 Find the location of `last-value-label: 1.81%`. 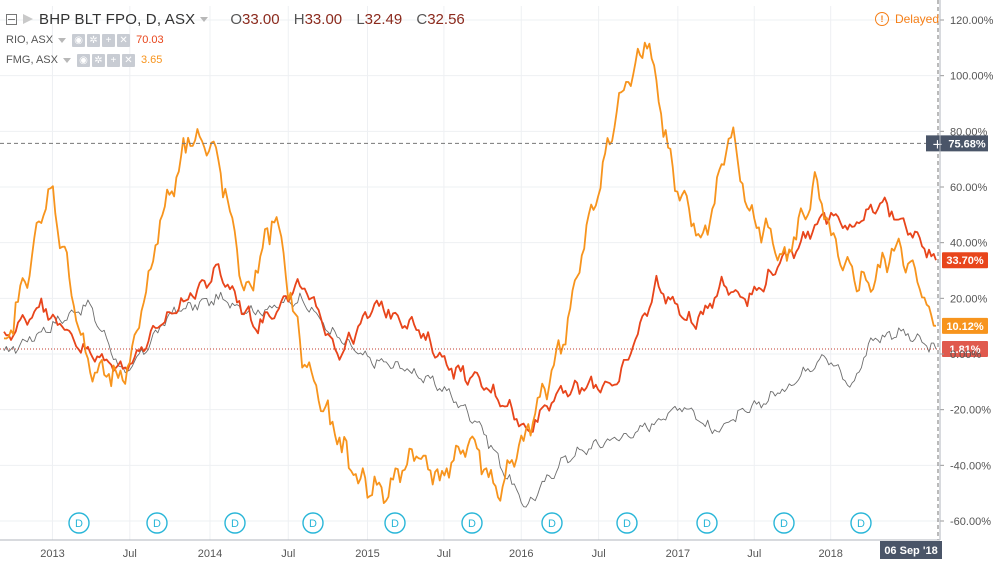

last-value-label: 1.81% is located at coordinates (964, 350).